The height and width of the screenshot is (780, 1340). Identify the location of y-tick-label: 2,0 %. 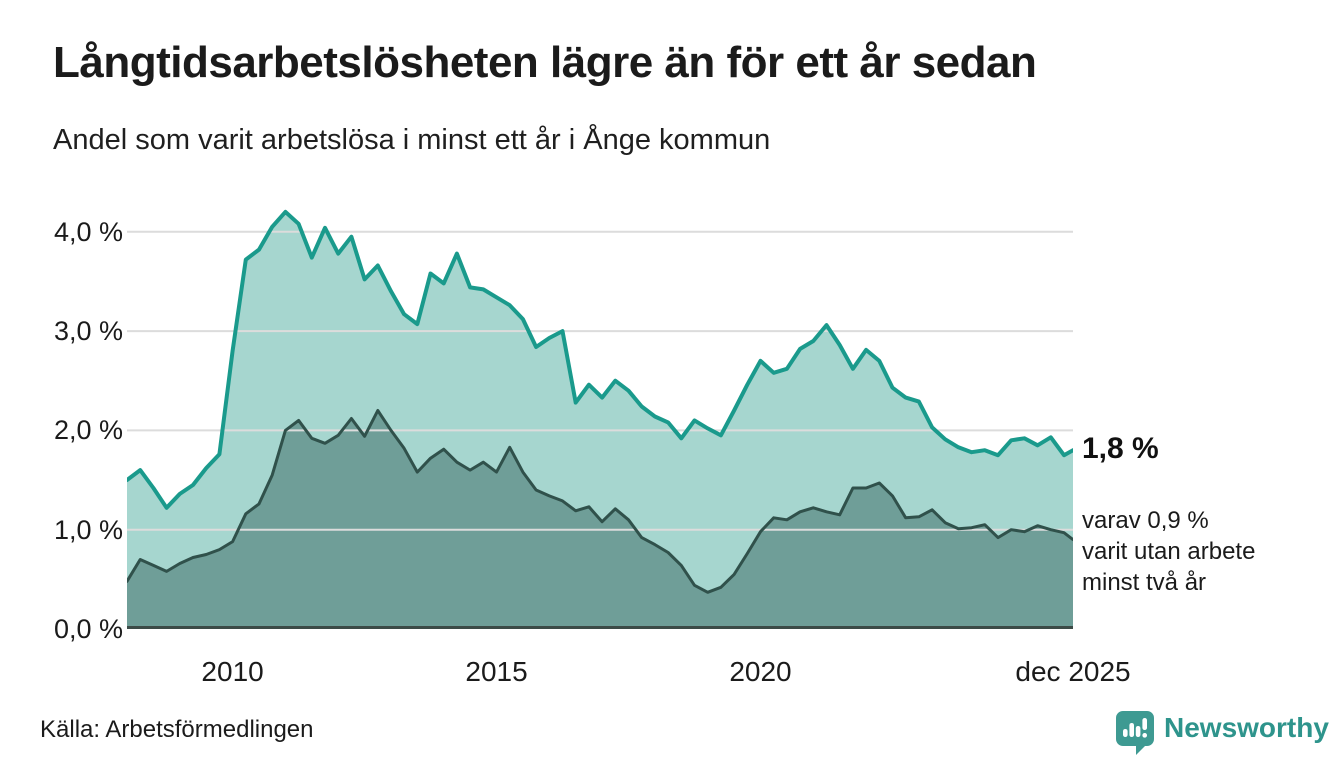
(88, 430).